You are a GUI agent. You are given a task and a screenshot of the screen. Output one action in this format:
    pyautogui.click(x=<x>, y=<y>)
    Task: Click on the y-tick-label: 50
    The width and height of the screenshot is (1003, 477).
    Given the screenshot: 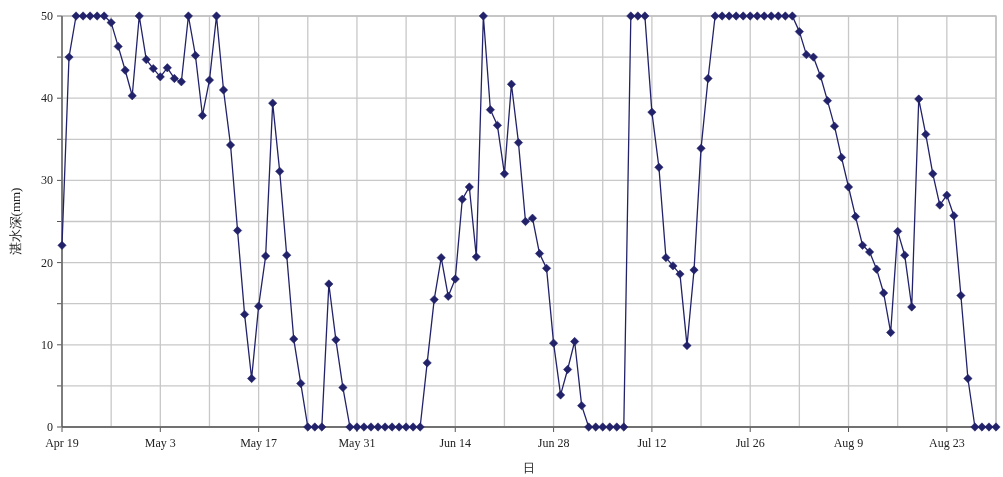 What is the action you would take?
    pyautogui.click(x=47, y=16)
    